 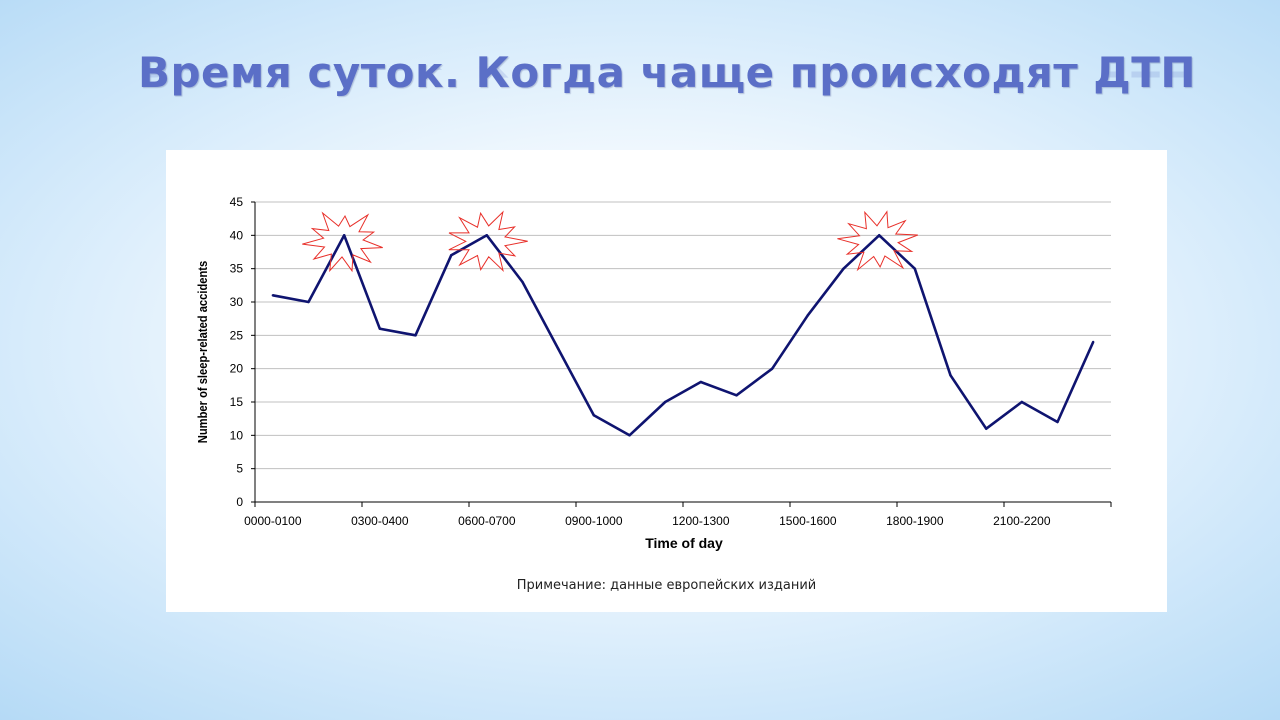 I want to click on y-tick-label: 15, so click(x=237, y=402).